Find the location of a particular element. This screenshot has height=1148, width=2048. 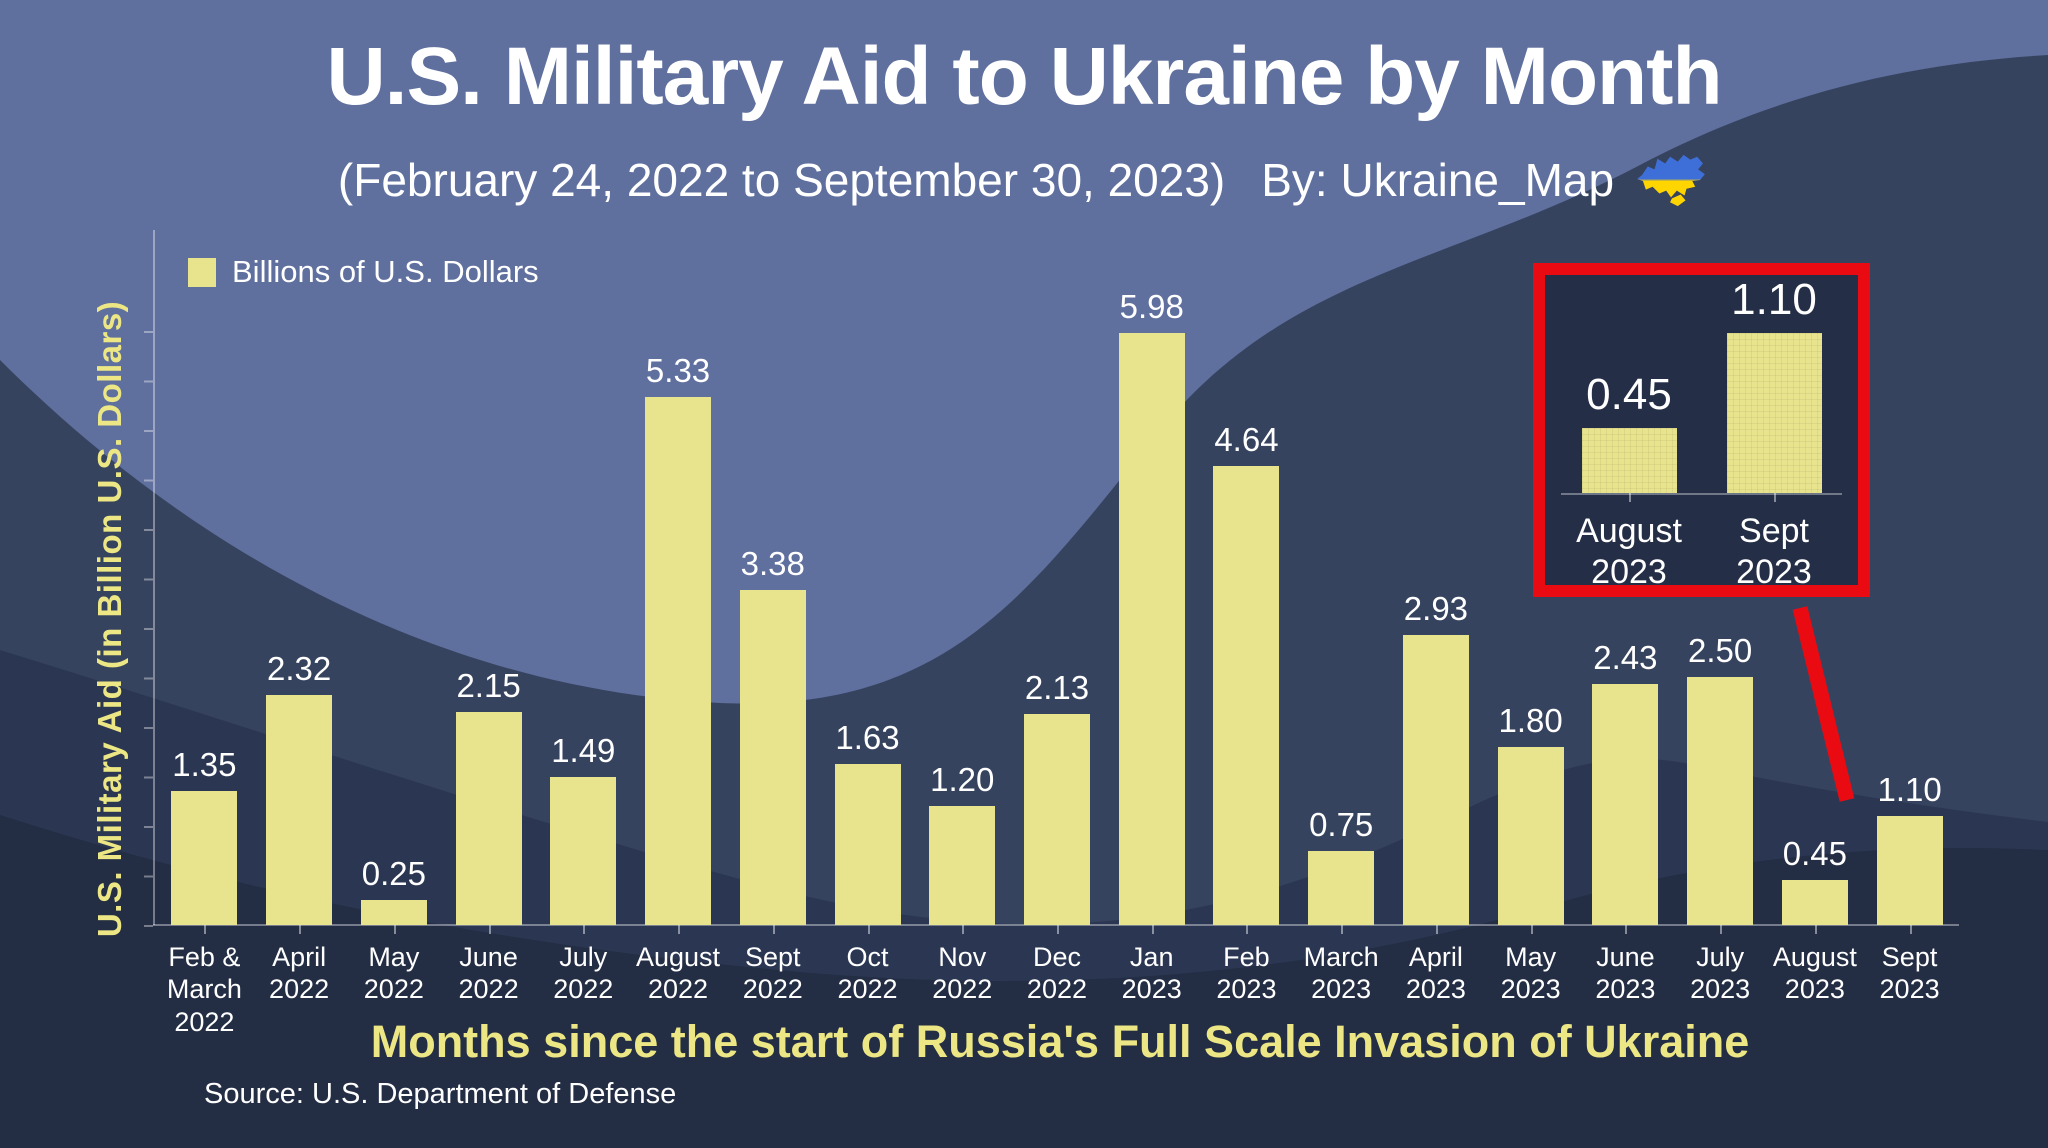

bar-group: 1.63 Oct 2022 is located at coordinates (867, 861).